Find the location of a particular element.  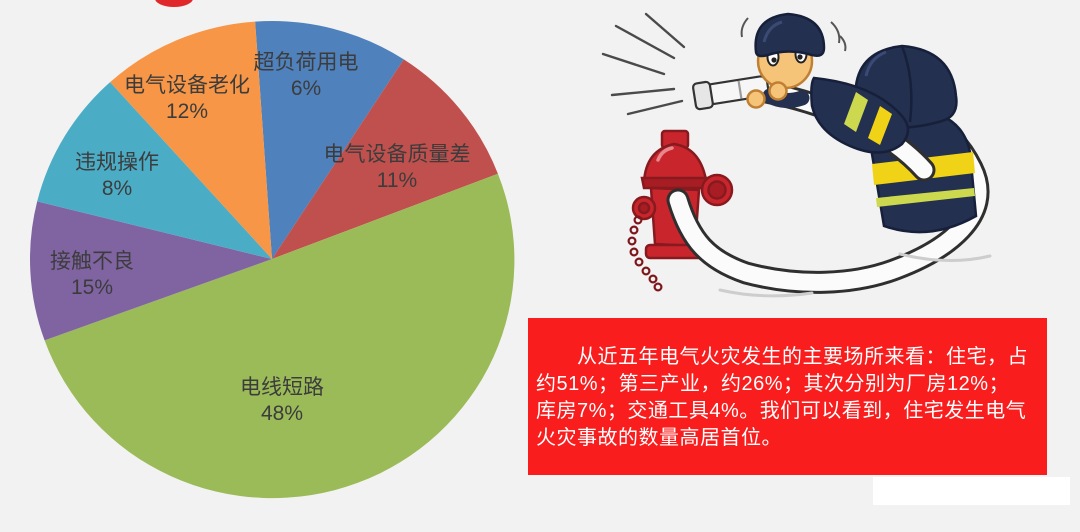

pie-slice-name: 接触不良 is located at coordinates (92, 261).